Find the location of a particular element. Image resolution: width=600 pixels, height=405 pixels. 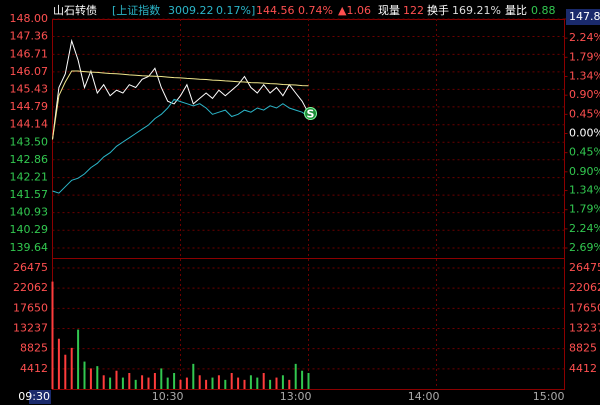

time-box is located at coordinates (40, 397).